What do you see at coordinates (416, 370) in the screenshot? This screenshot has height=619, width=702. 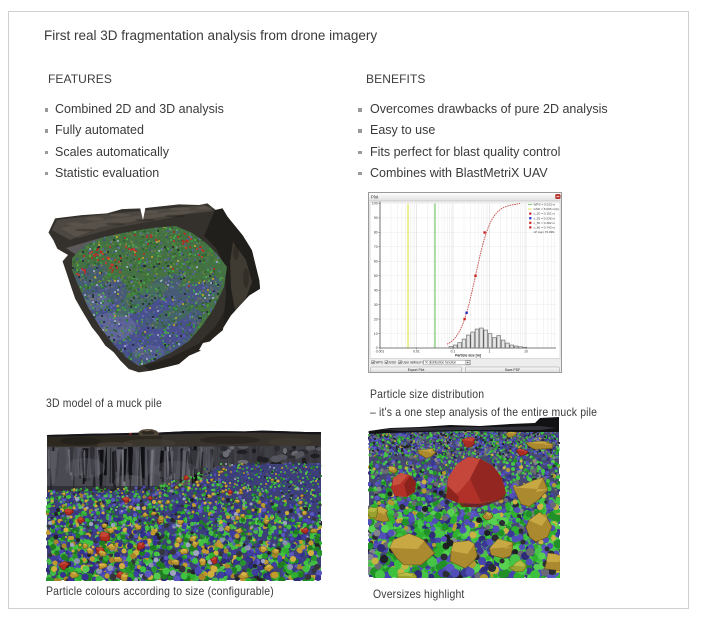 I see `svg-text: Export Plot` at bounding box center [416, 370].